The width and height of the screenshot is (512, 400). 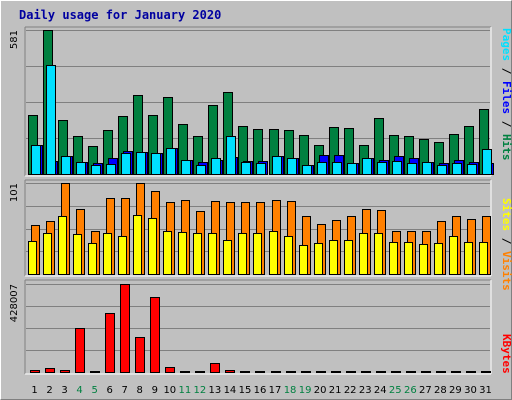 I want to click on day-label: 17, so click(x=275, y=390).